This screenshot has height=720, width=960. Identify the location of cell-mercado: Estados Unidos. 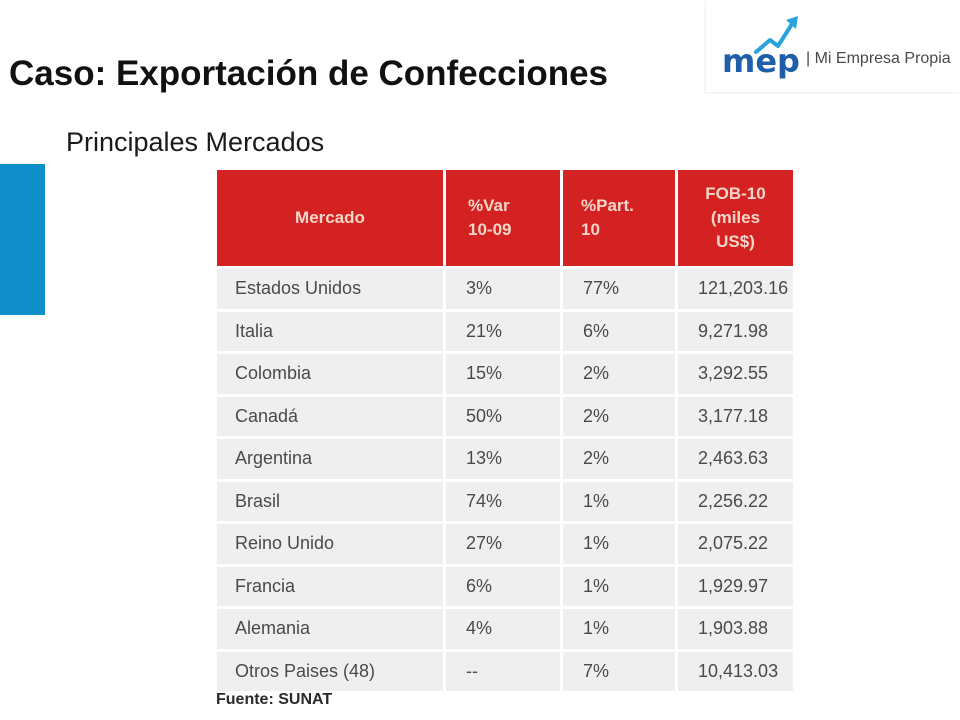
(330, 289).